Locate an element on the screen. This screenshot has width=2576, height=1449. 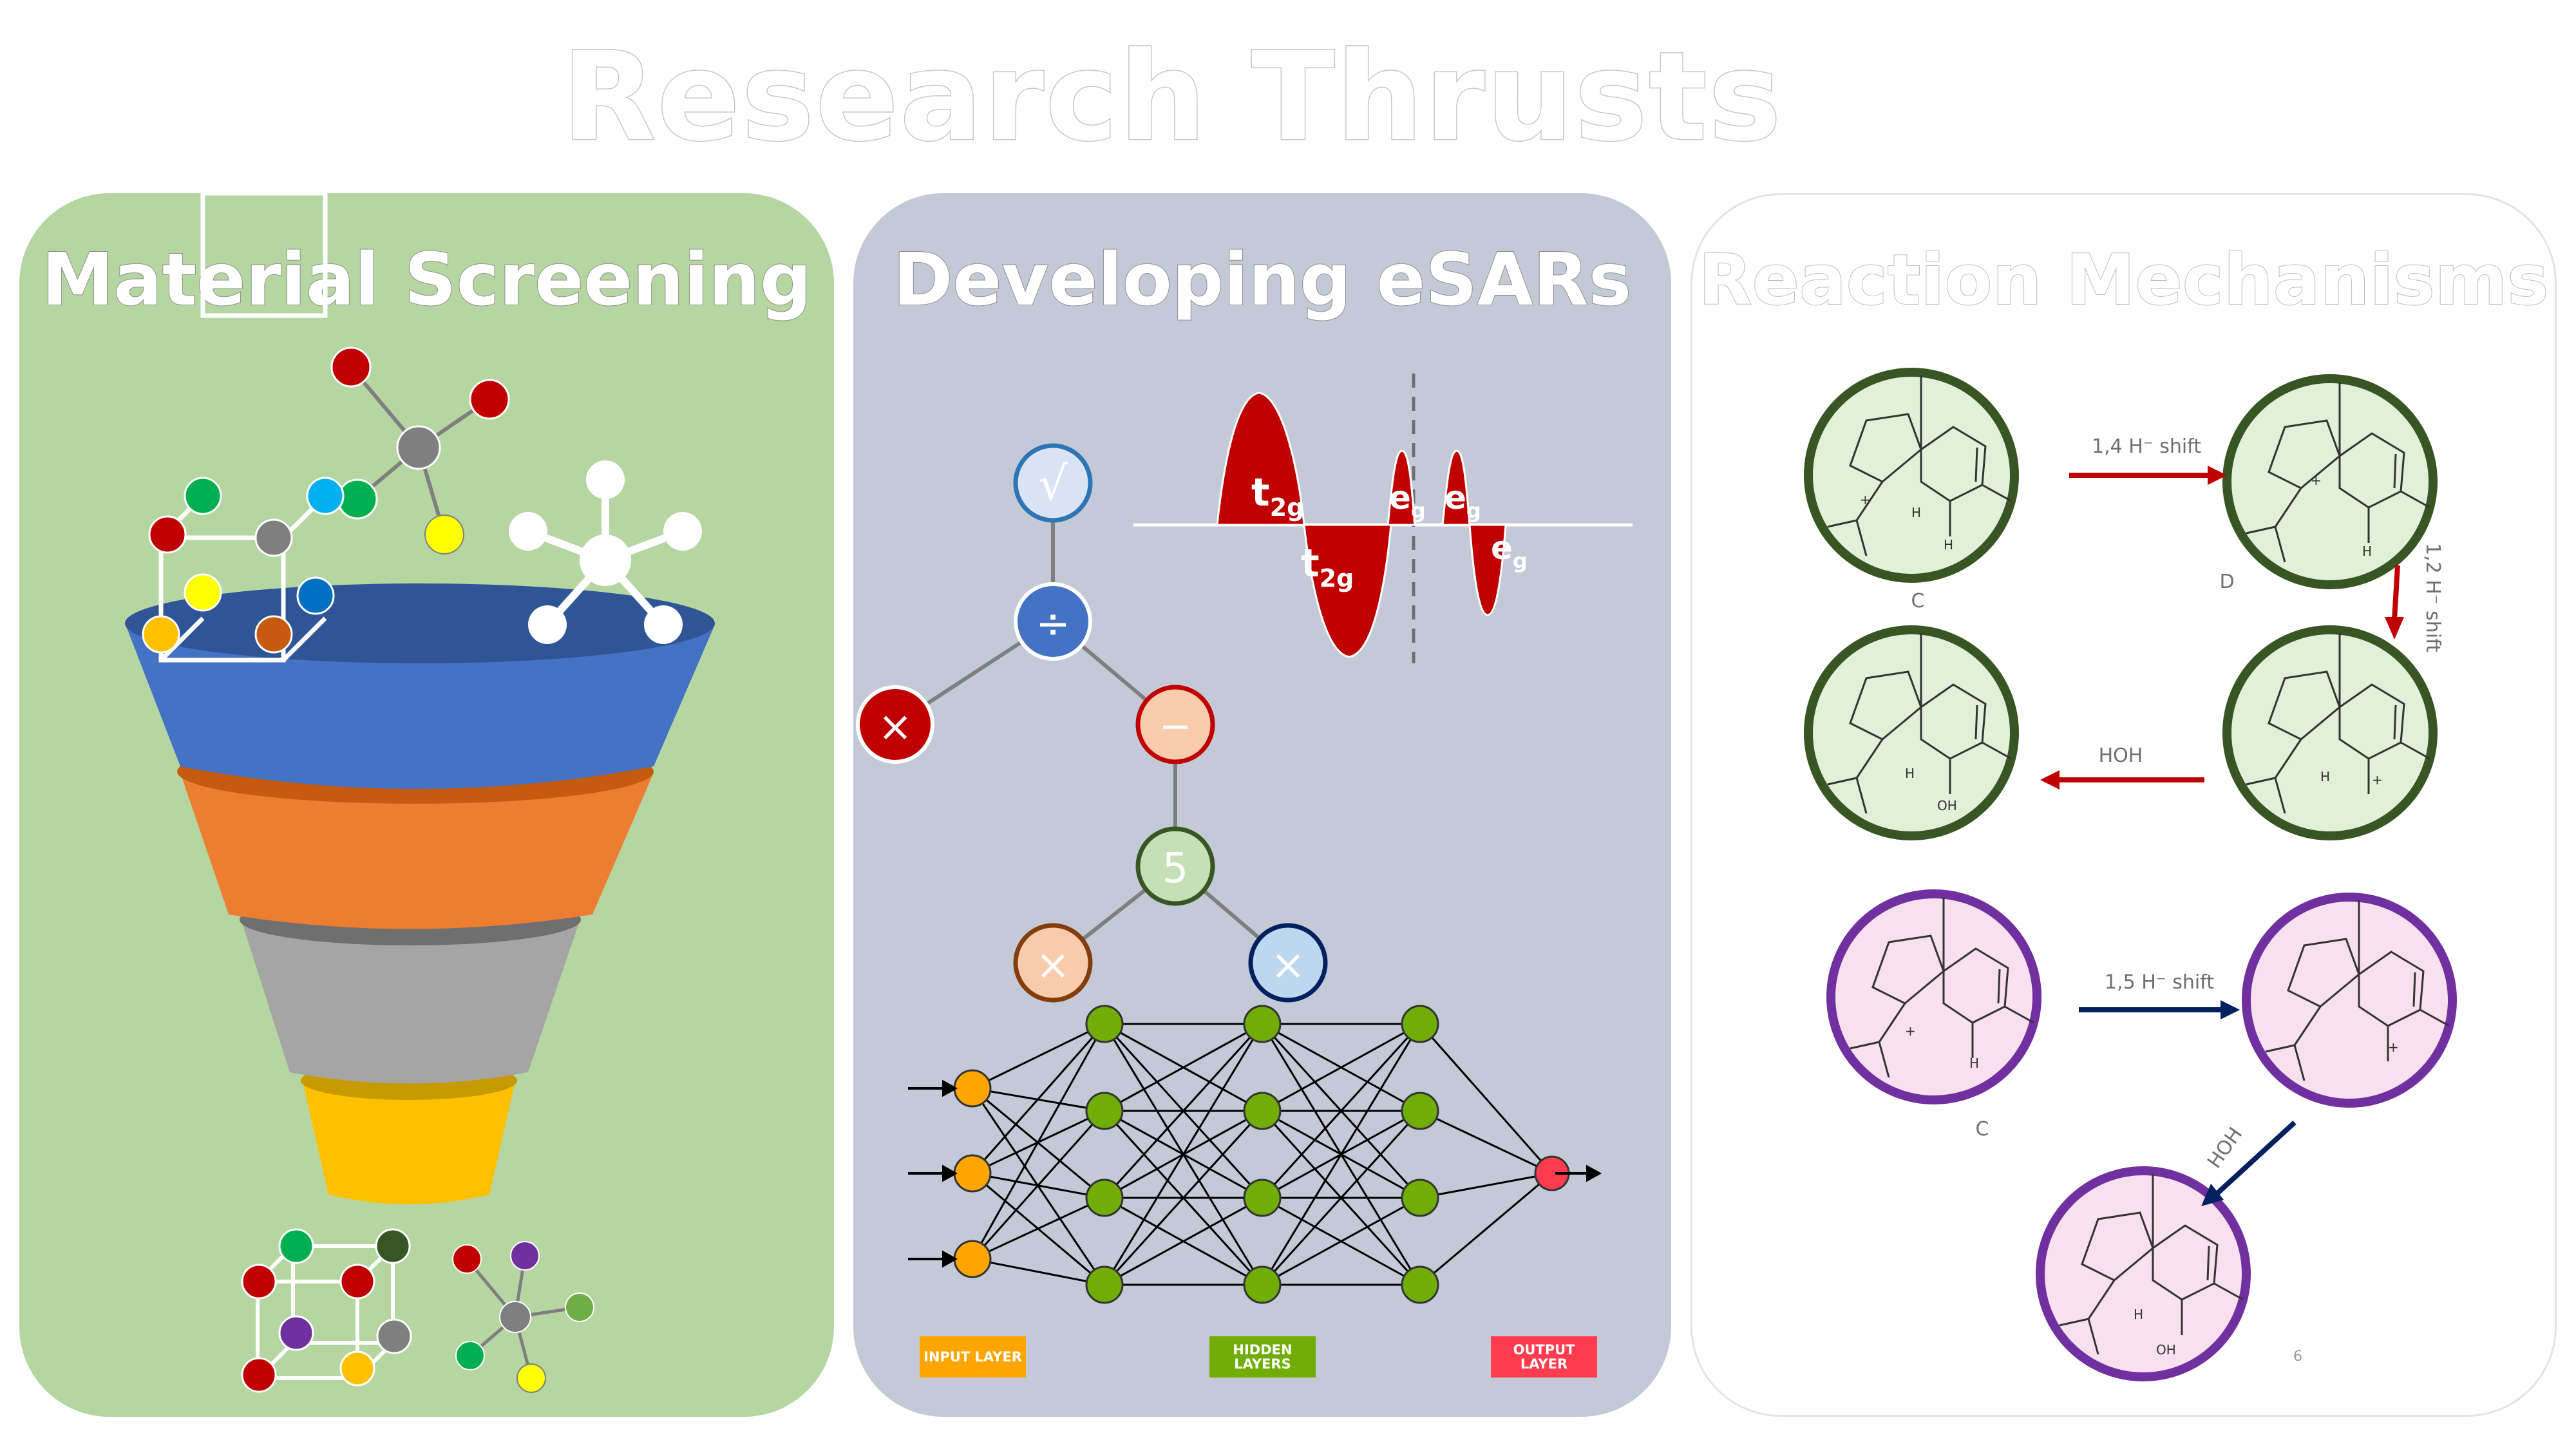
eg-sub-1: g is located at coordinates (1418, 511).